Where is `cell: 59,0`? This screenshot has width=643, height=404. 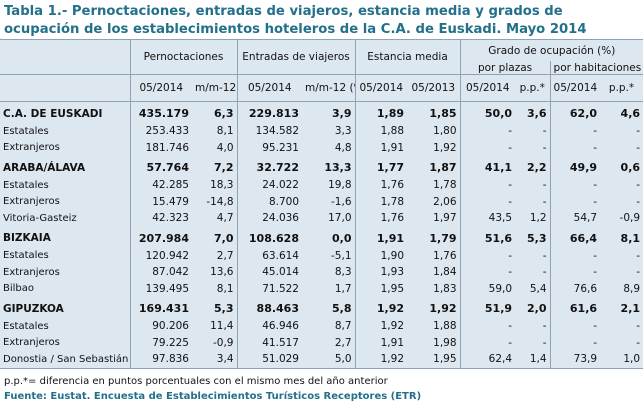
cell: 59,0 is located at coordinates (487, 288).